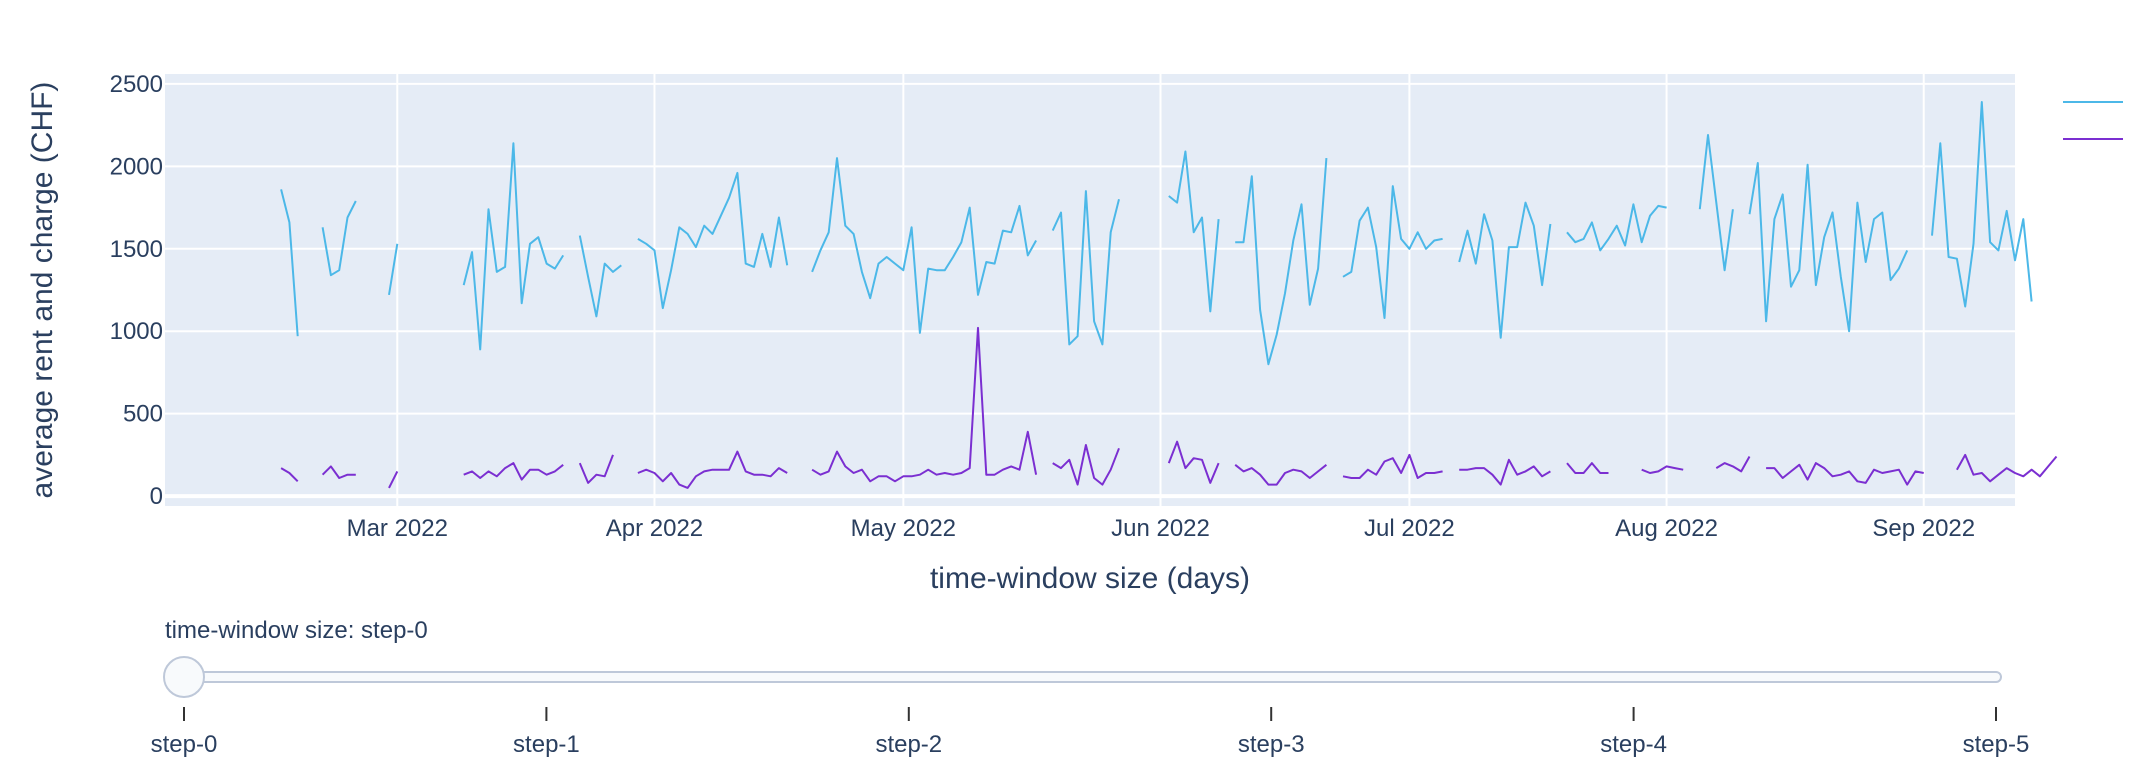 The height and width of the screenshot is (784, 2132). I want to click on x-tick-label: Sep 2022, so click(1923, 528).